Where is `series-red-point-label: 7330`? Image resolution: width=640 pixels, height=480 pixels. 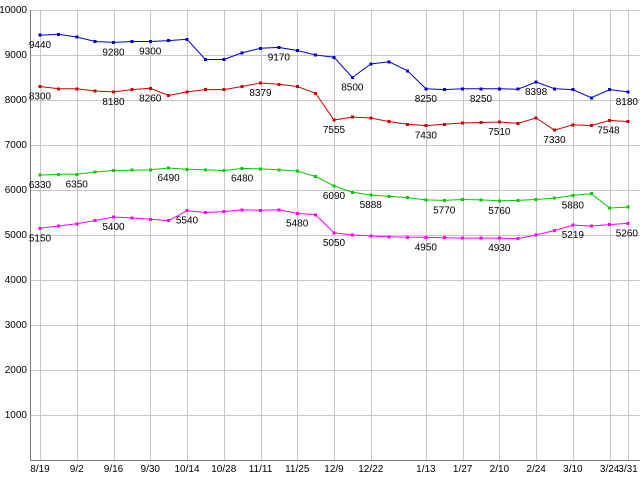 series-red-point-label: 7330 is located at coordinates (554, 140).